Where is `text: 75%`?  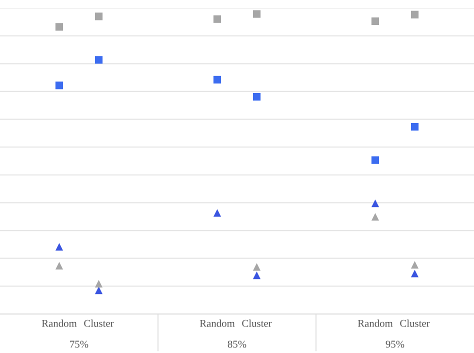
text: 75% is located at coordinates (79, 344).